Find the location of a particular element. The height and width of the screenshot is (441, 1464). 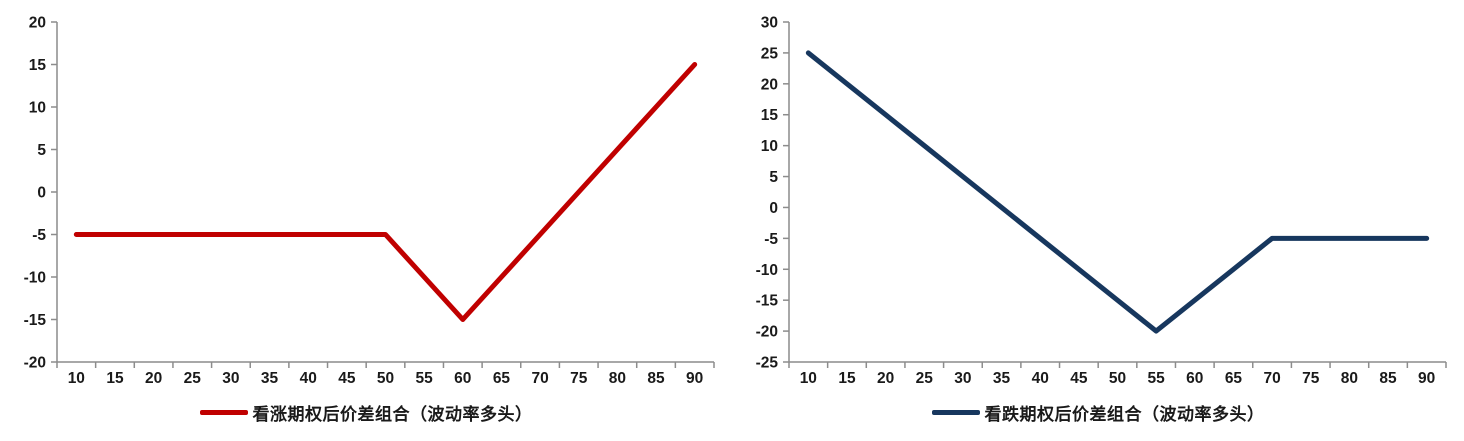

y-tick-label: -25 is located at coordinates (767, 363).